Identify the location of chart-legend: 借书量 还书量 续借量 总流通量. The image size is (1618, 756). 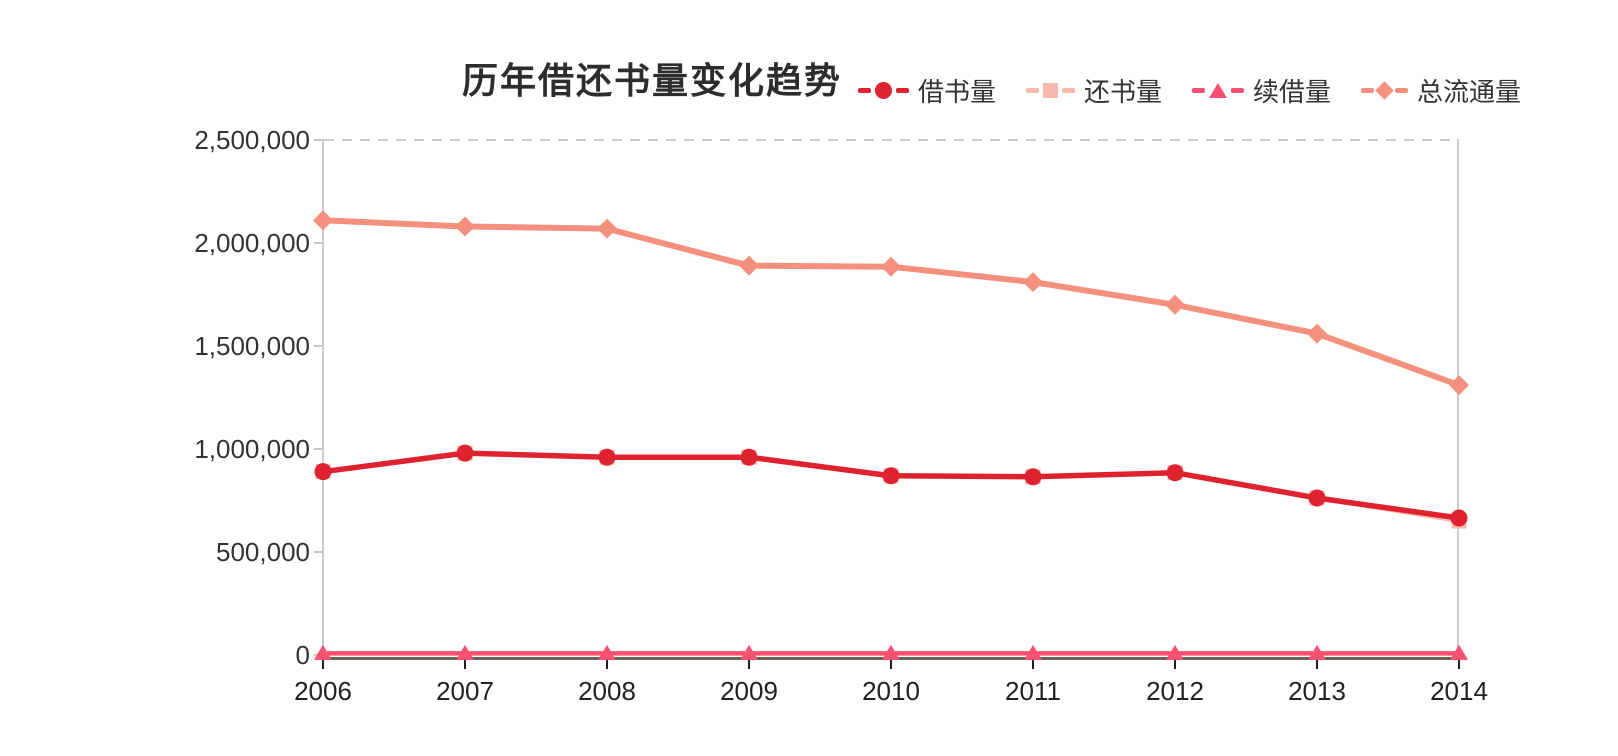
(1189, 90).